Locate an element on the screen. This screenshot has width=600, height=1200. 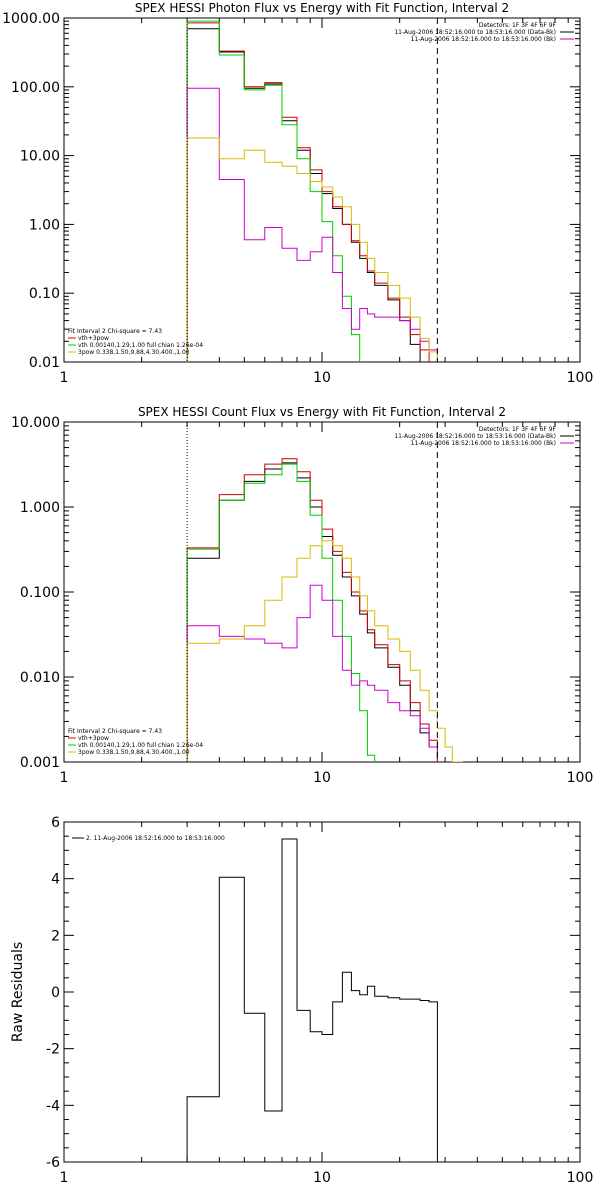
y-tick-label: 0.010 is located at coordinates (40, 678).